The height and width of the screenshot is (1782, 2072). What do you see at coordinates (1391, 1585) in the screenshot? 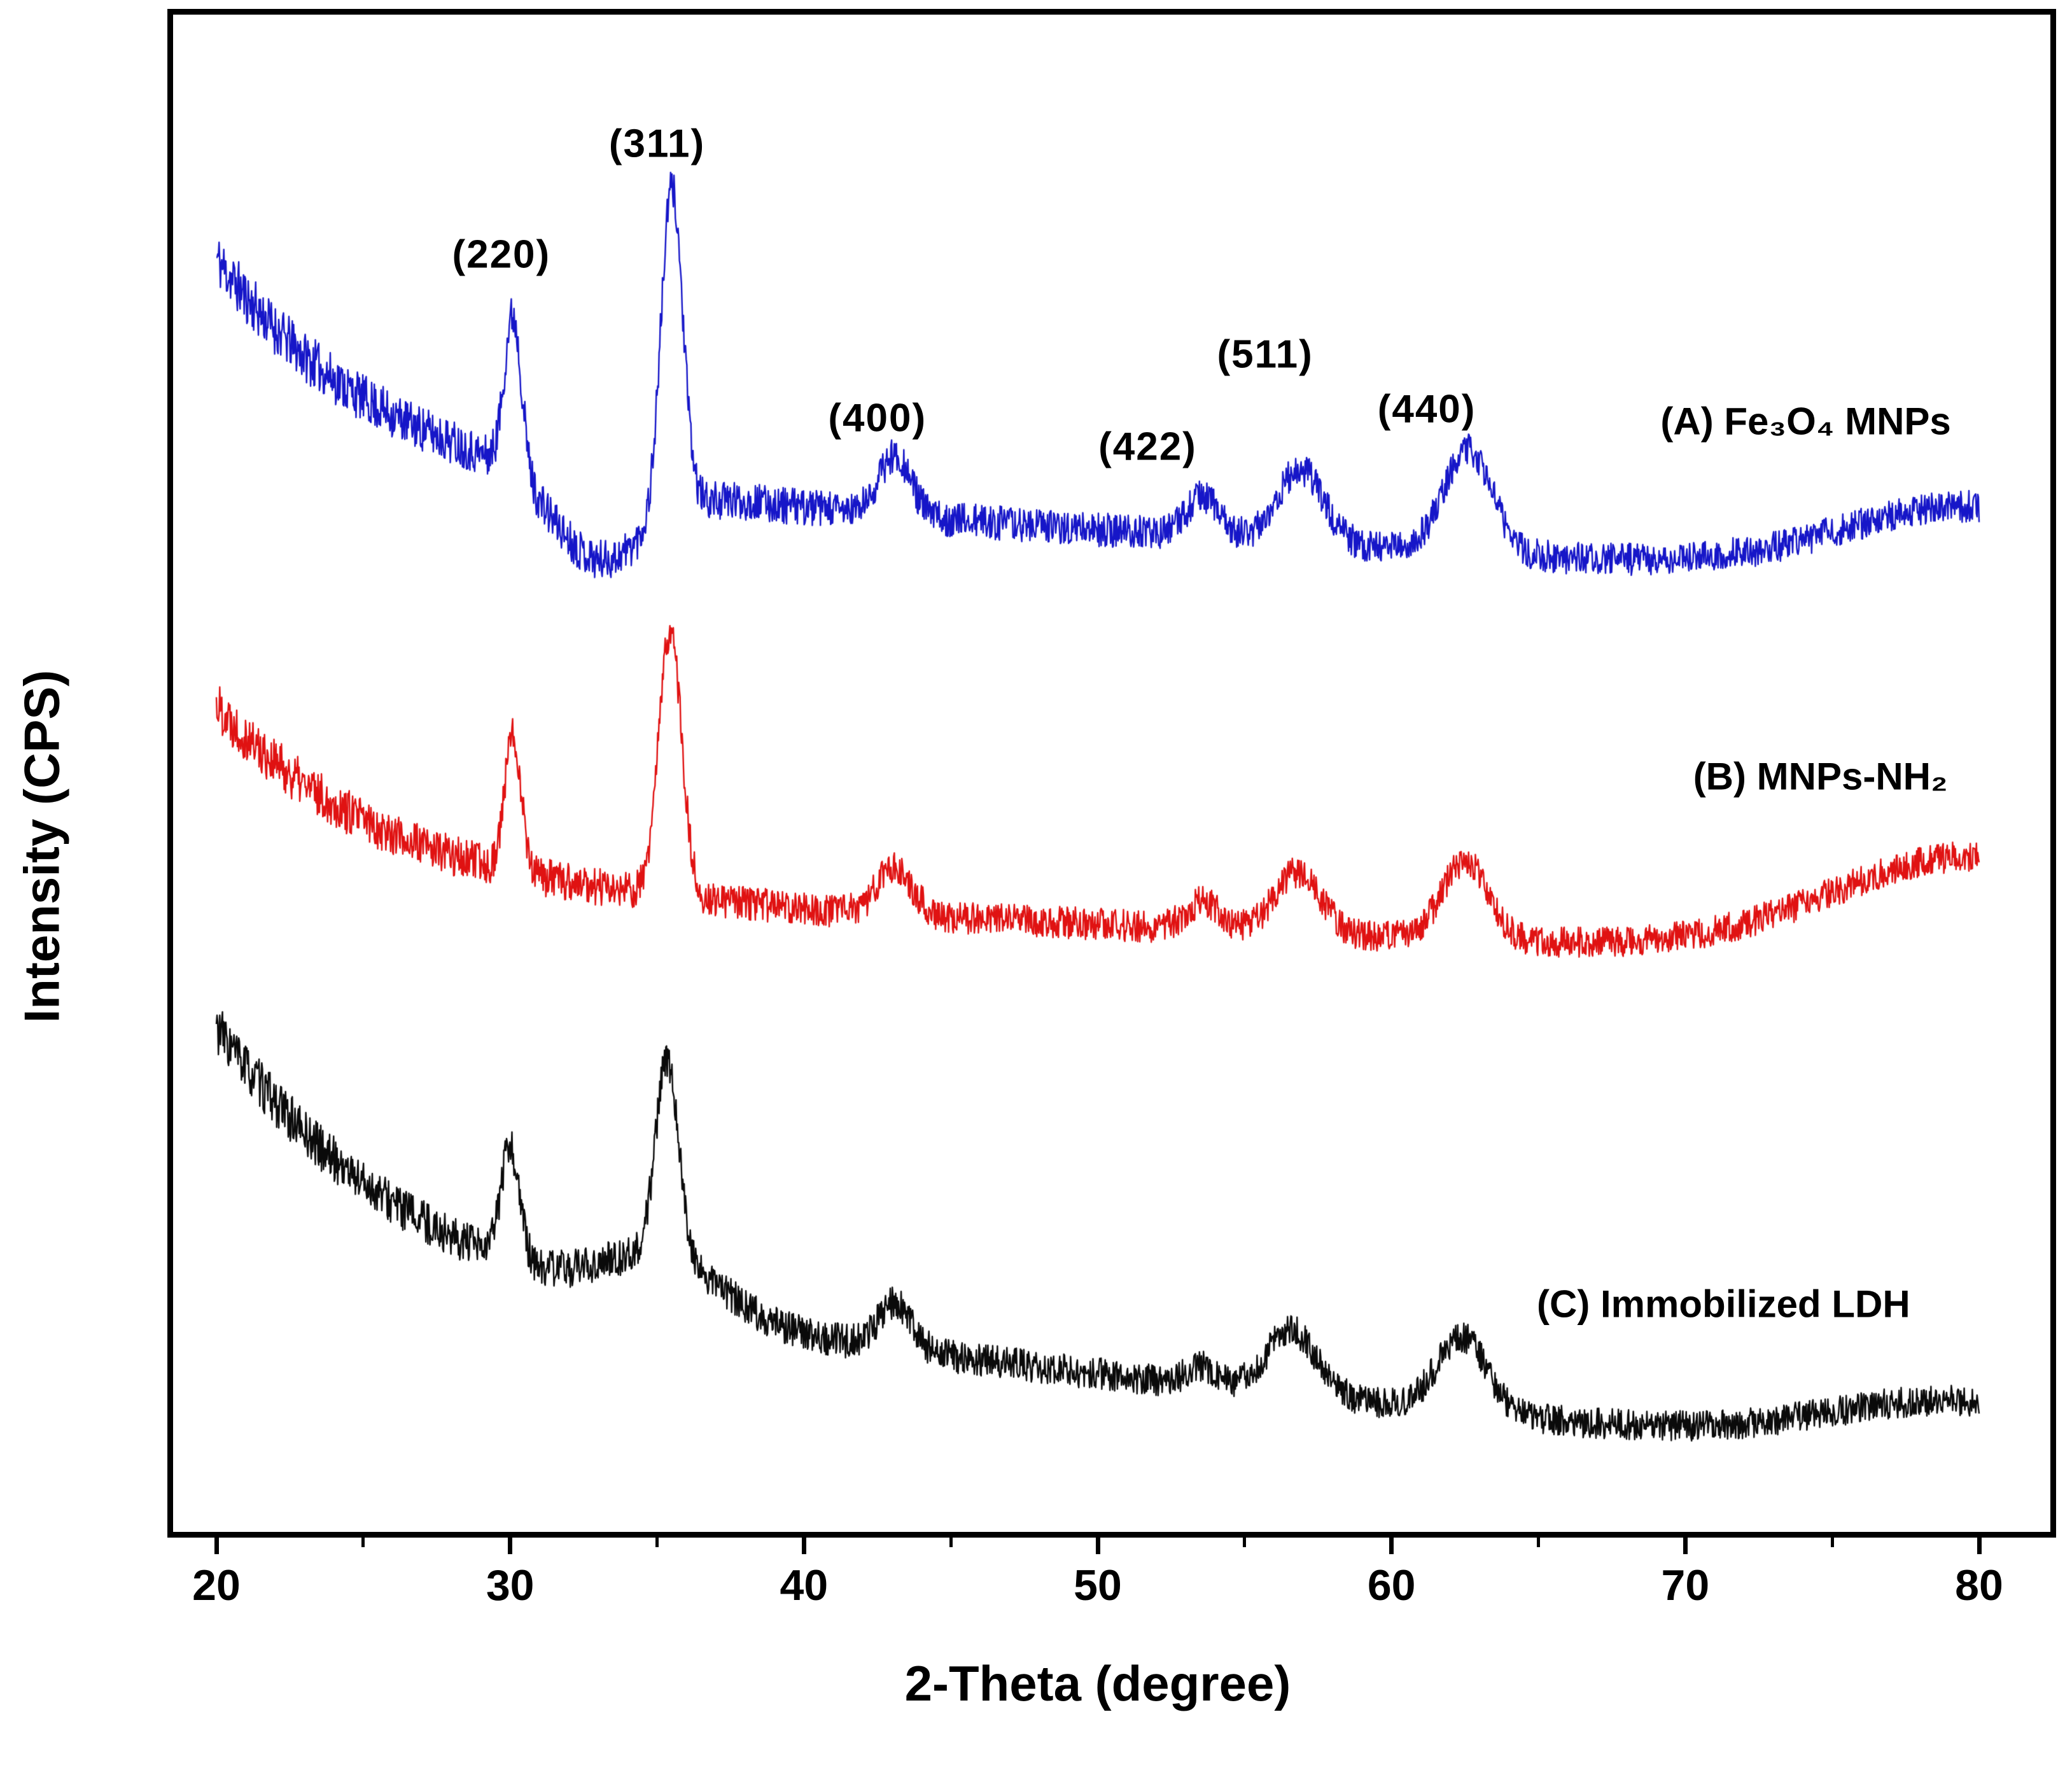
I see `x-tick-label: 60` at bounding box center [1391, 1585].